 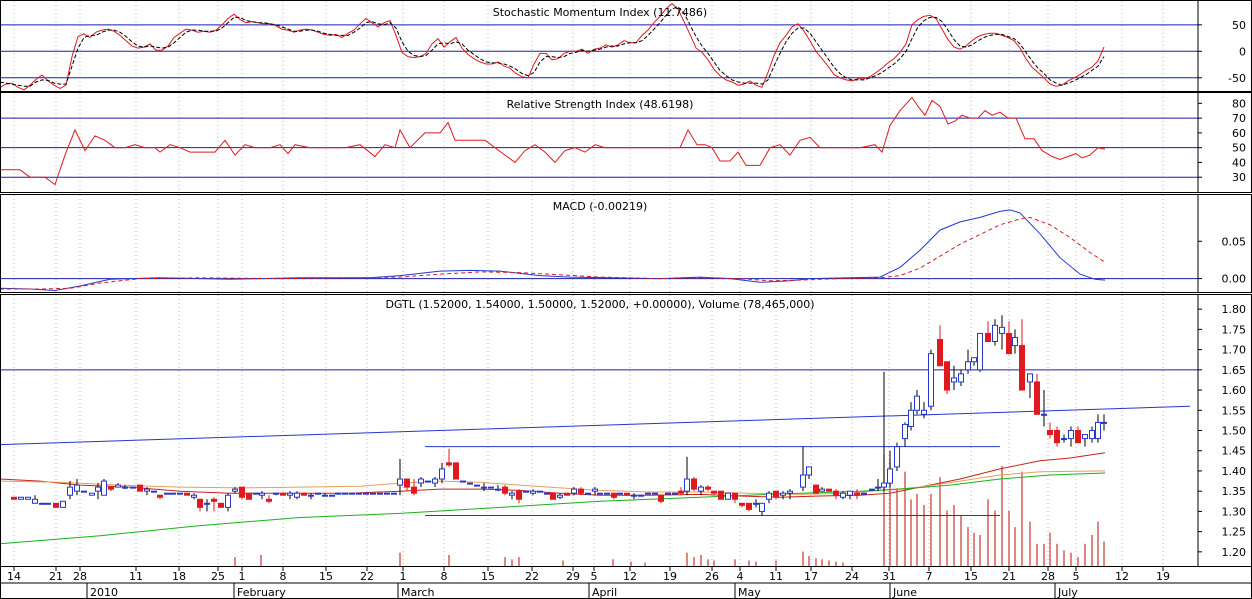 I want to click on x-tick-label: 26, so click(x=712, y=576).